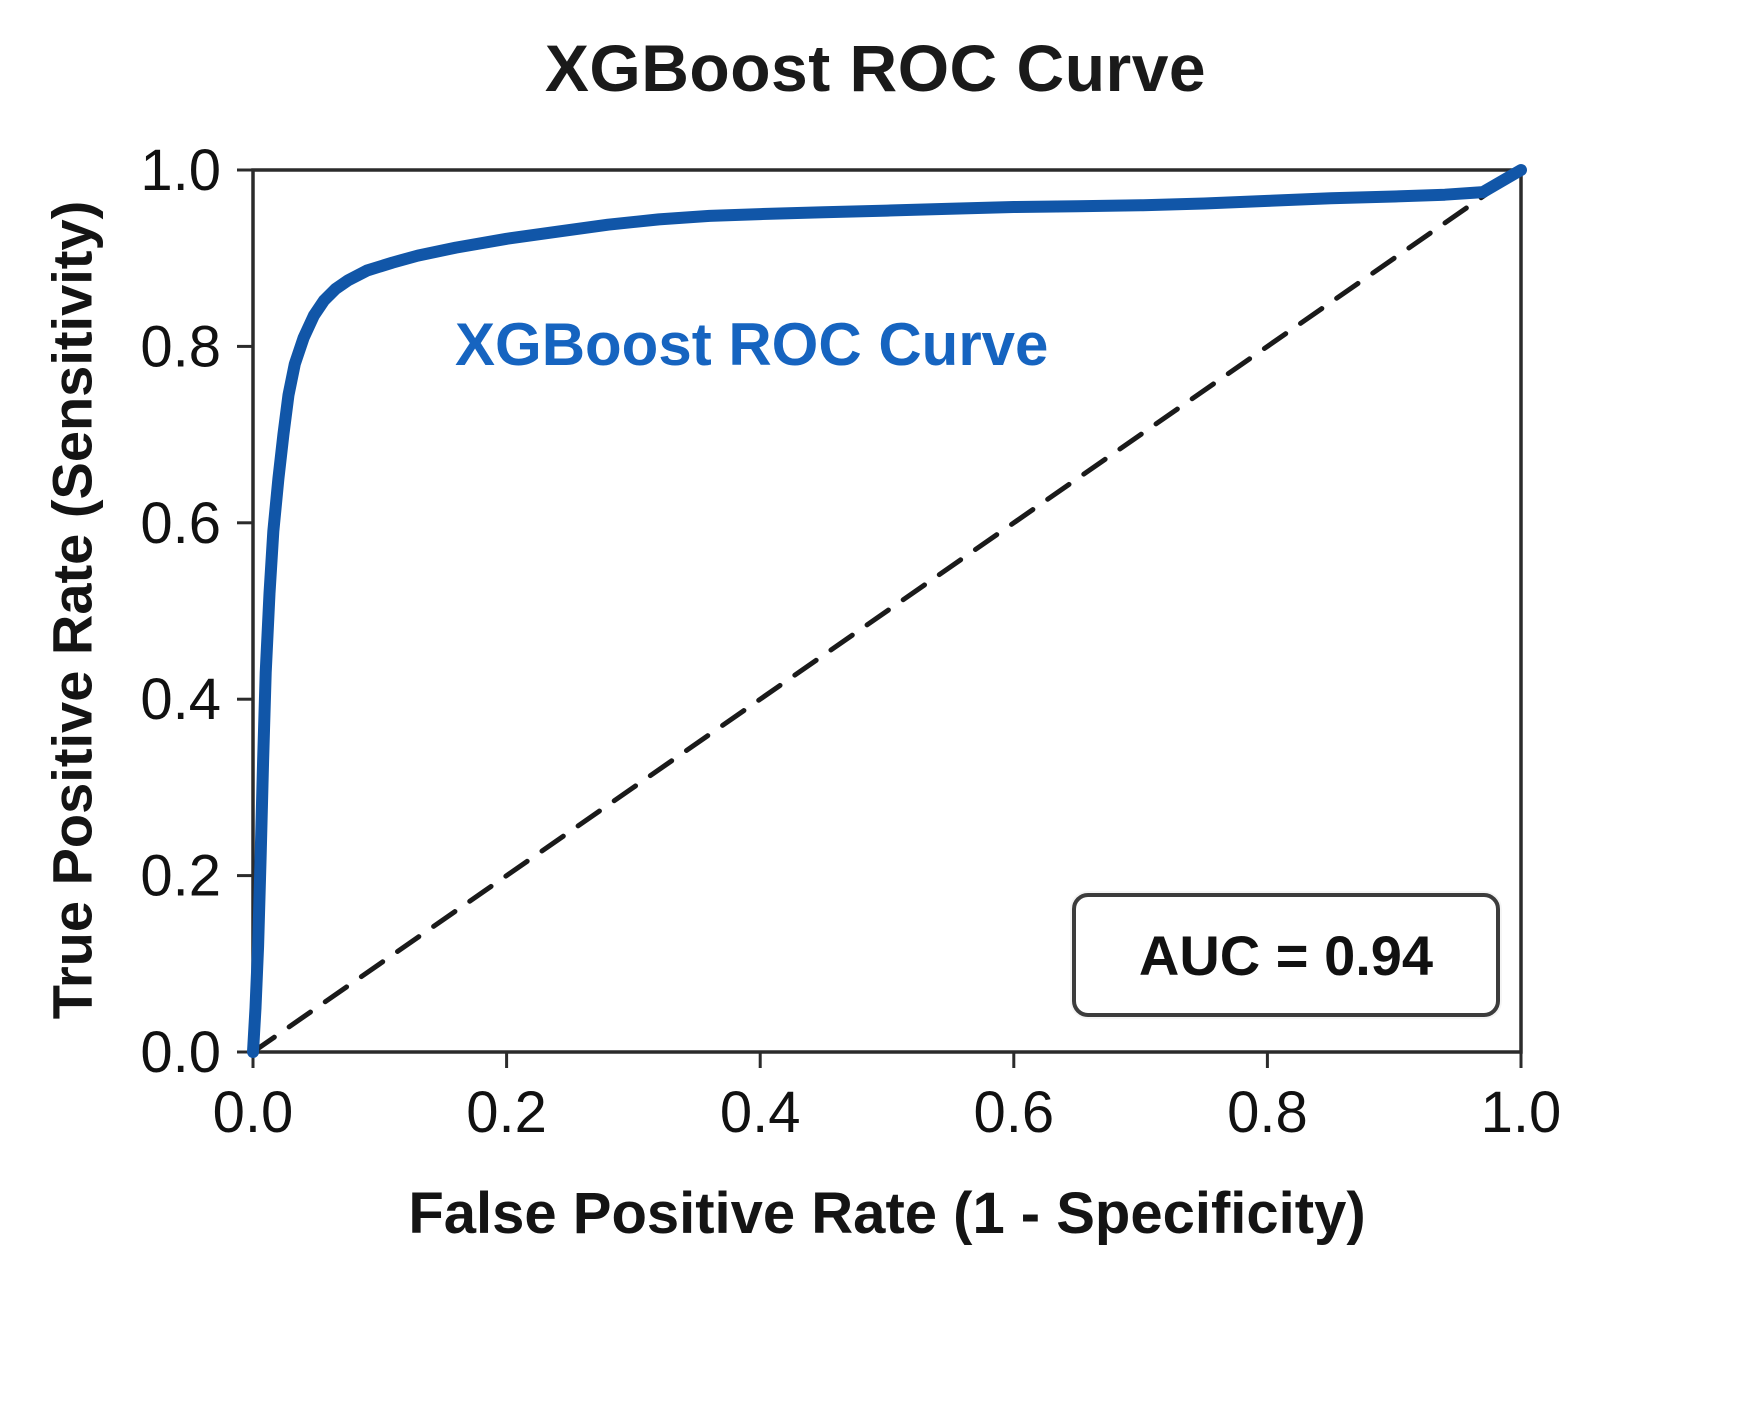 The image size is (1751, 1419). I want to click on y-tick-label: 0.4, so click(180, 699).